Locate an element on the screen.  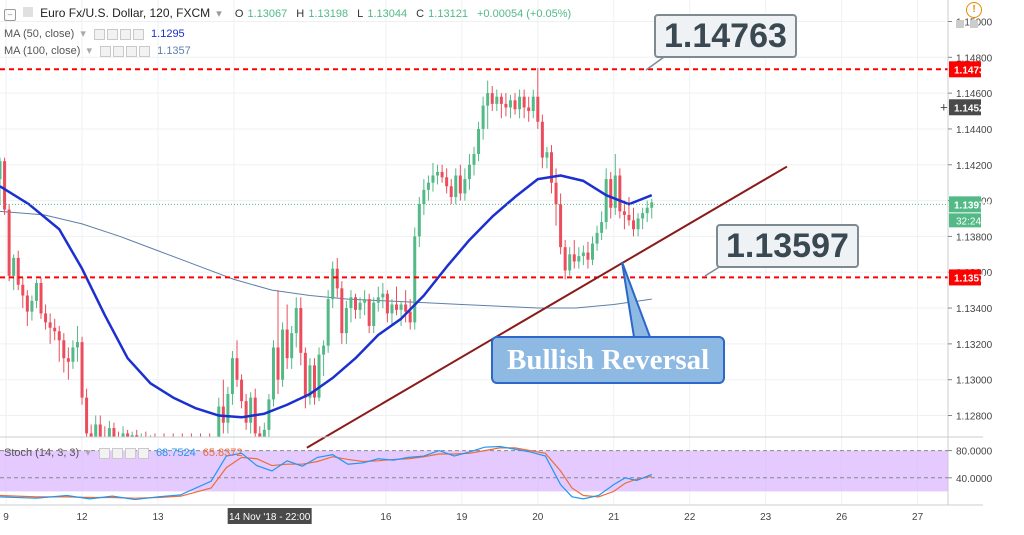
ma100-remove-icon is located at coordinates (145, 51).